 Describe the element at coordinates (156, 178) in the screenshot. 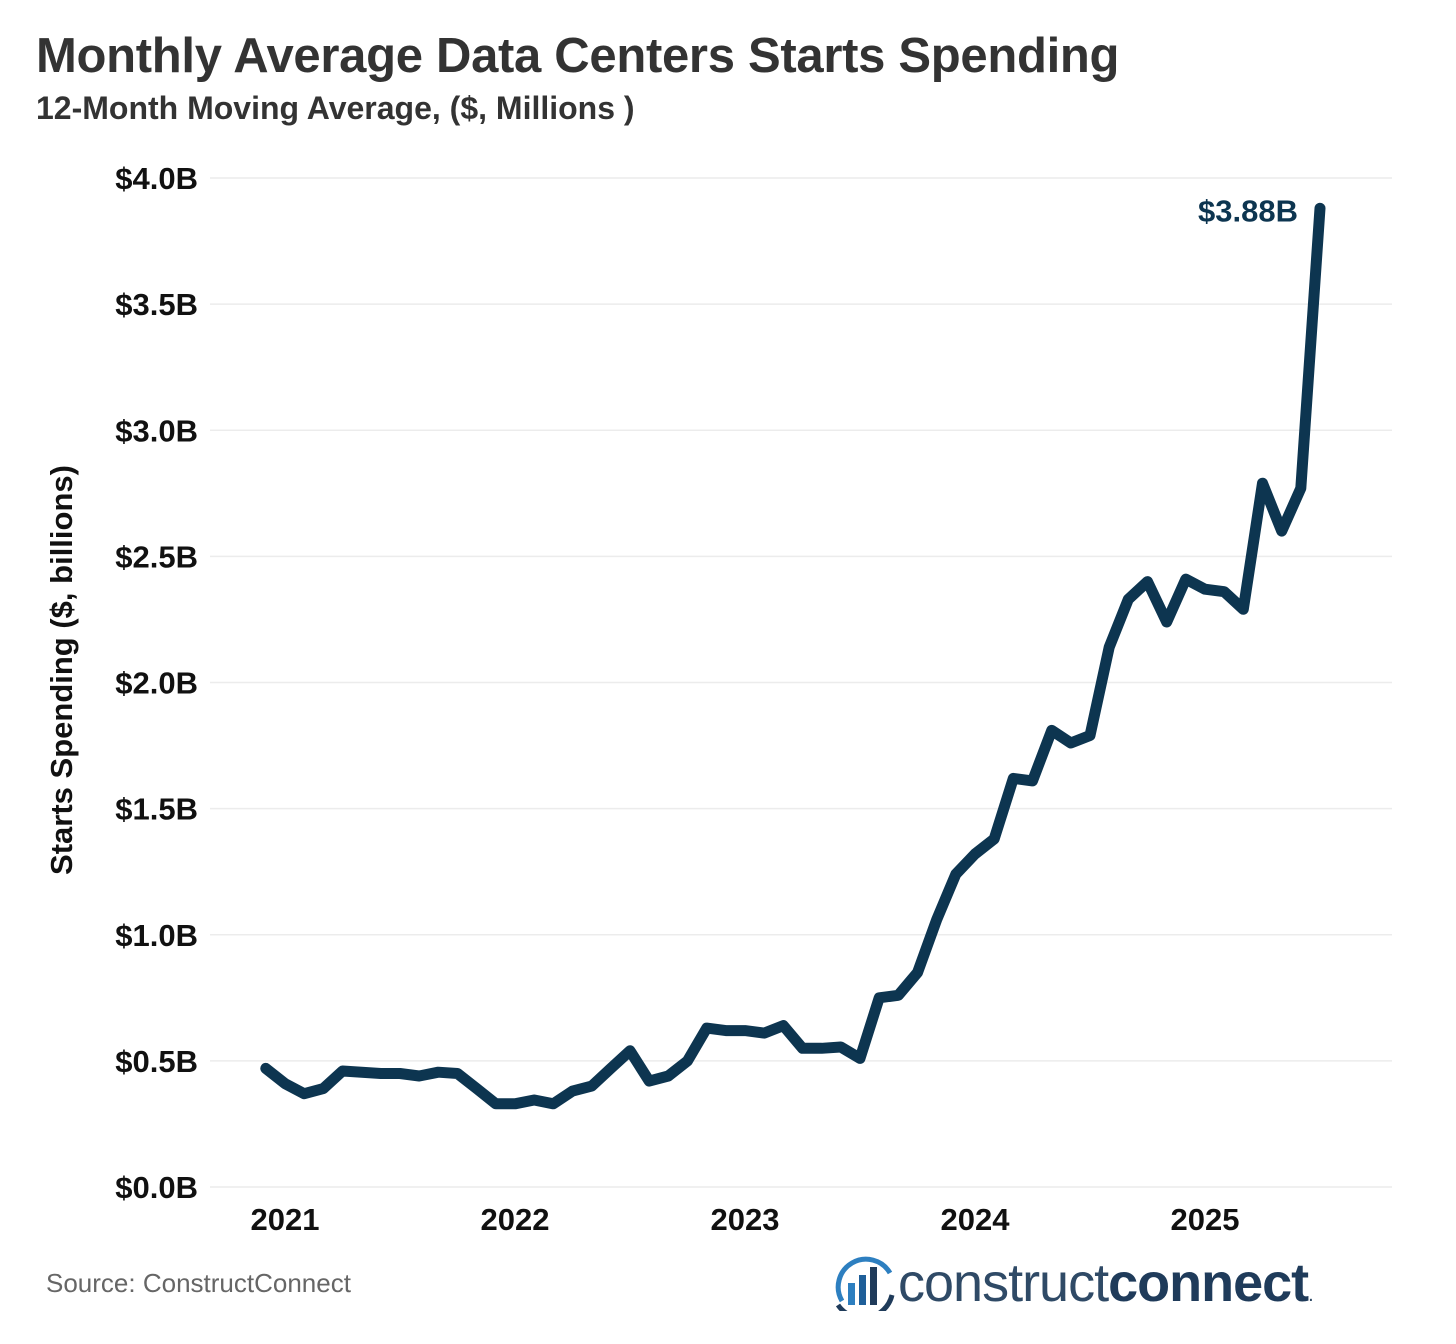

I see `y-tick-label: $4.0B` at that location.